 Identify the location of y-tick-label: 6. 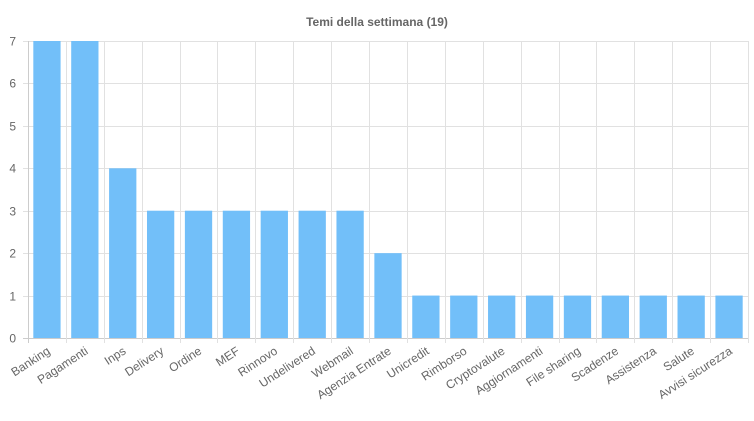
(12, 84).